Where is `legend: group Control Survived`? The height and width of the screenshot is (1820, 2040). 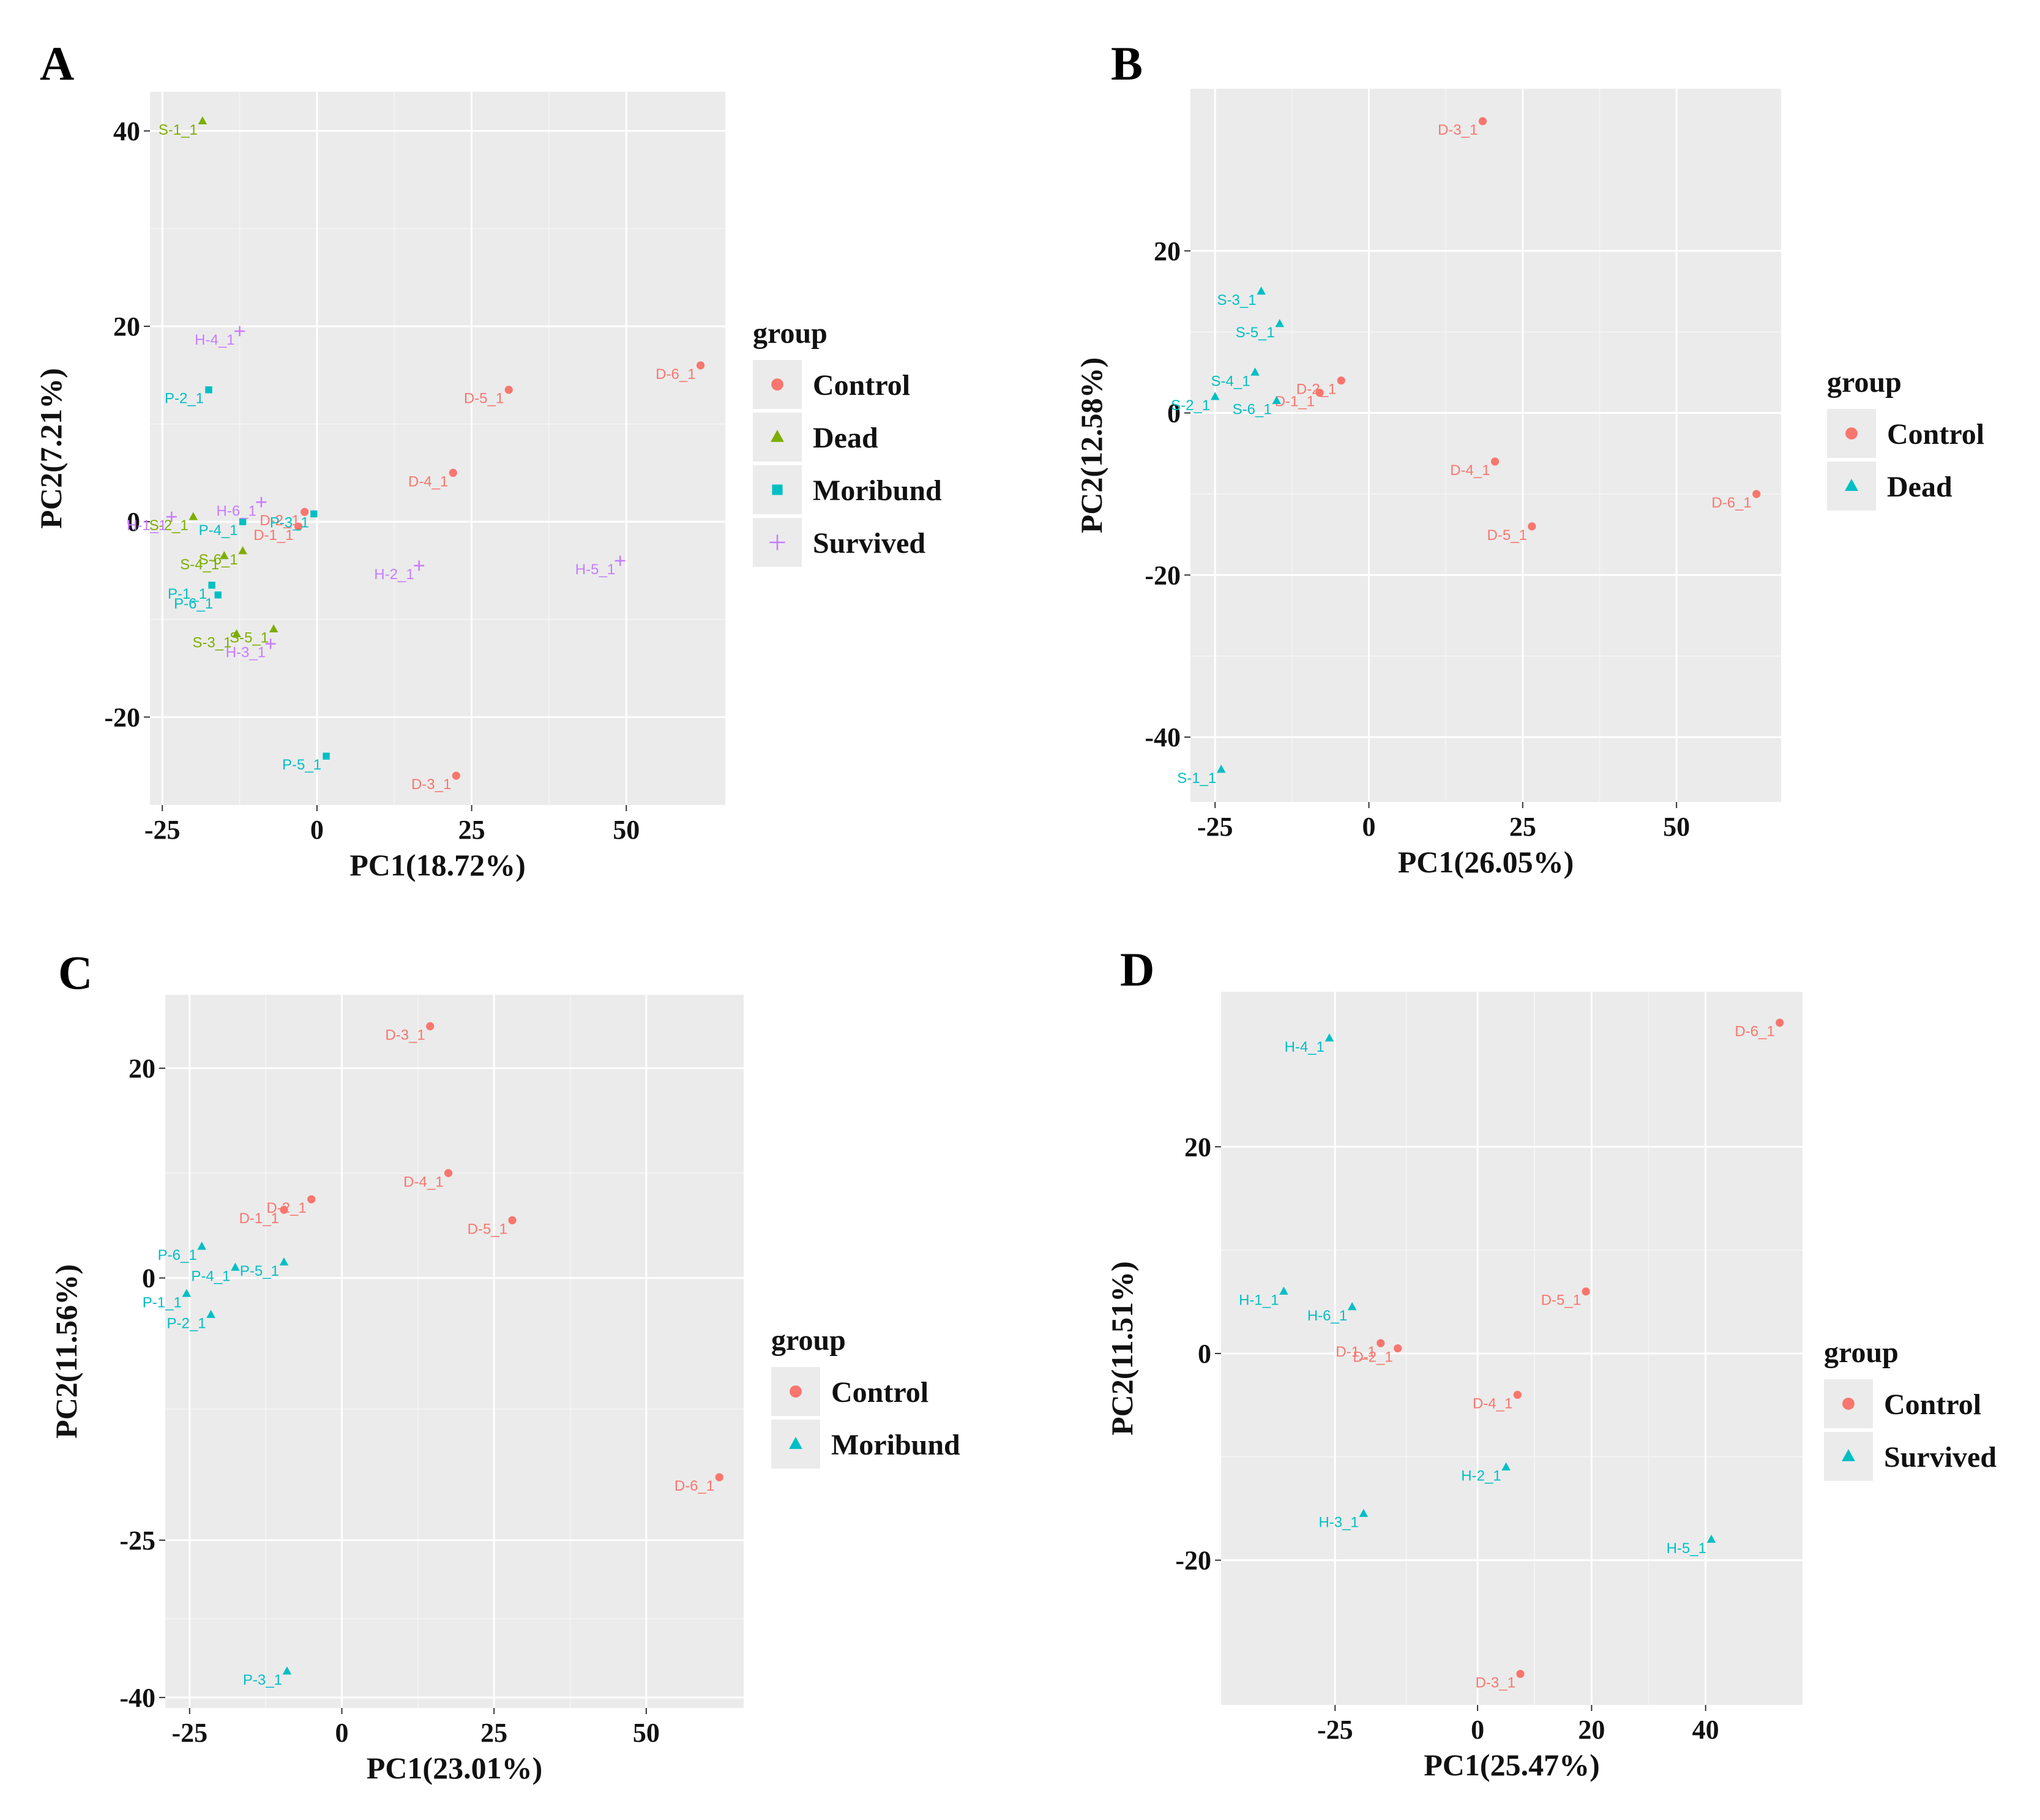 legend: group Control Survived is located at coordinates (1911, 1408).